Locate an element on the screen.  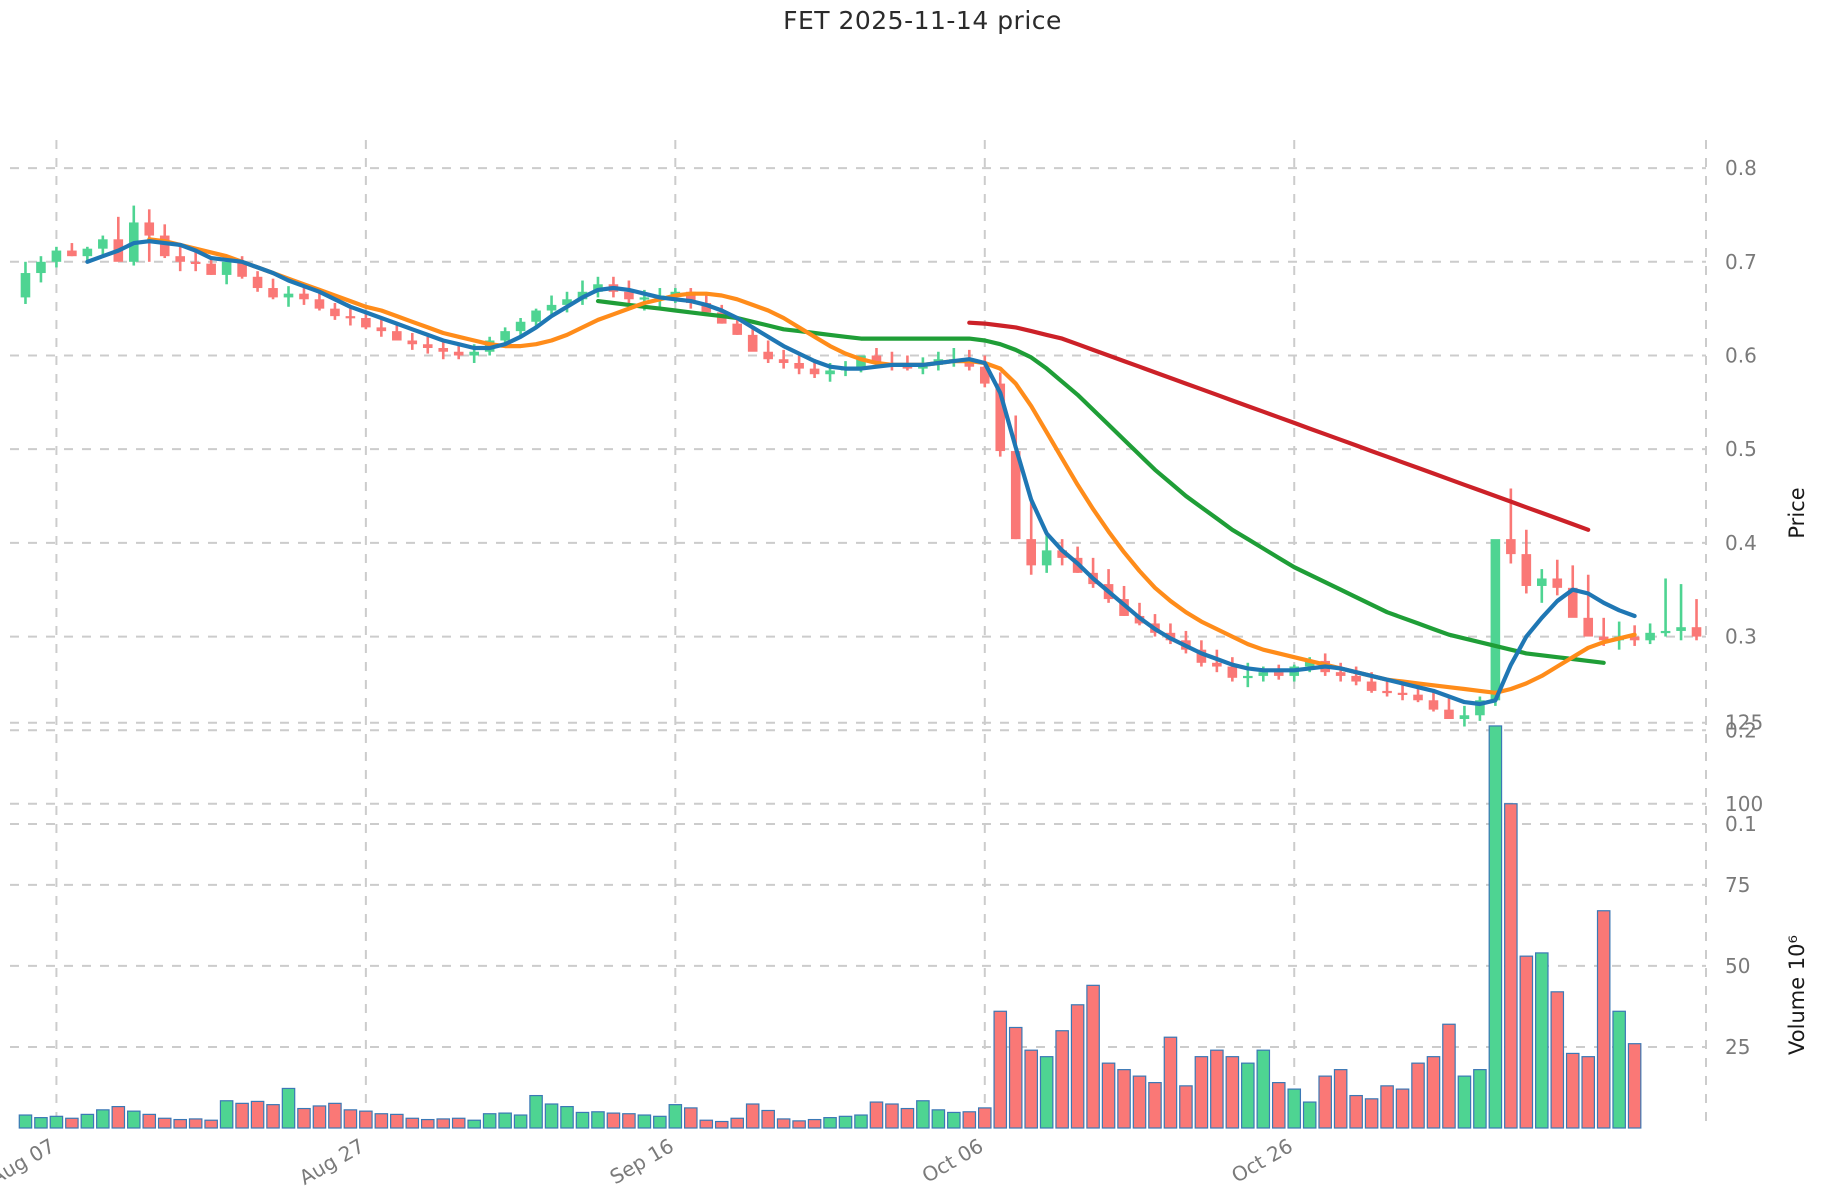
chart-title: FET 2025-11-14 price is located at coordinates (922, 20).